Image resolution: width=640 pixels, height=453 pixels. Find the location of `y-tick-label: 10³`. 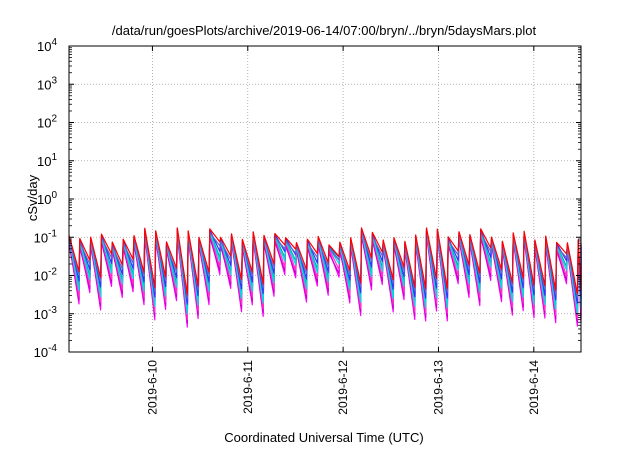

y-tick-label: 10³ is located at coordinates (47, 83).